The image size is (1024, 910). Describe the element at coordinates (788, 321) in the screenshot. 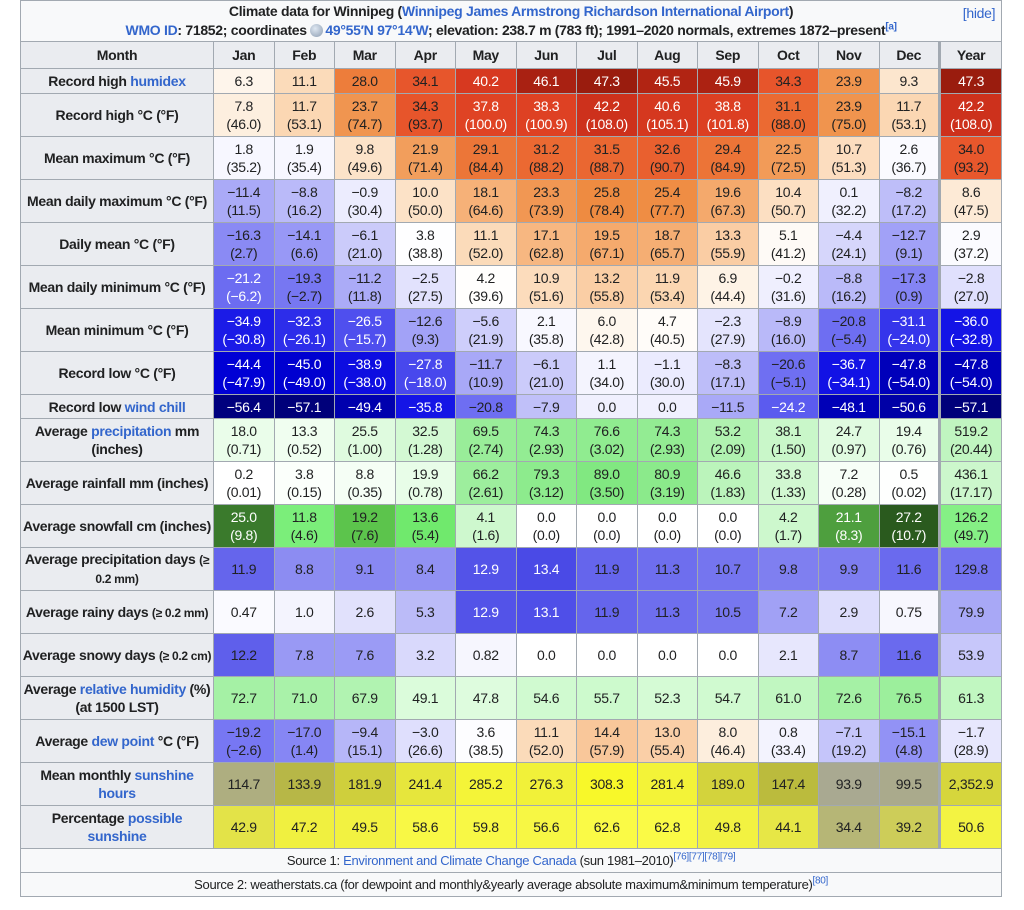

I see `cell-value: −8.9` at that location.